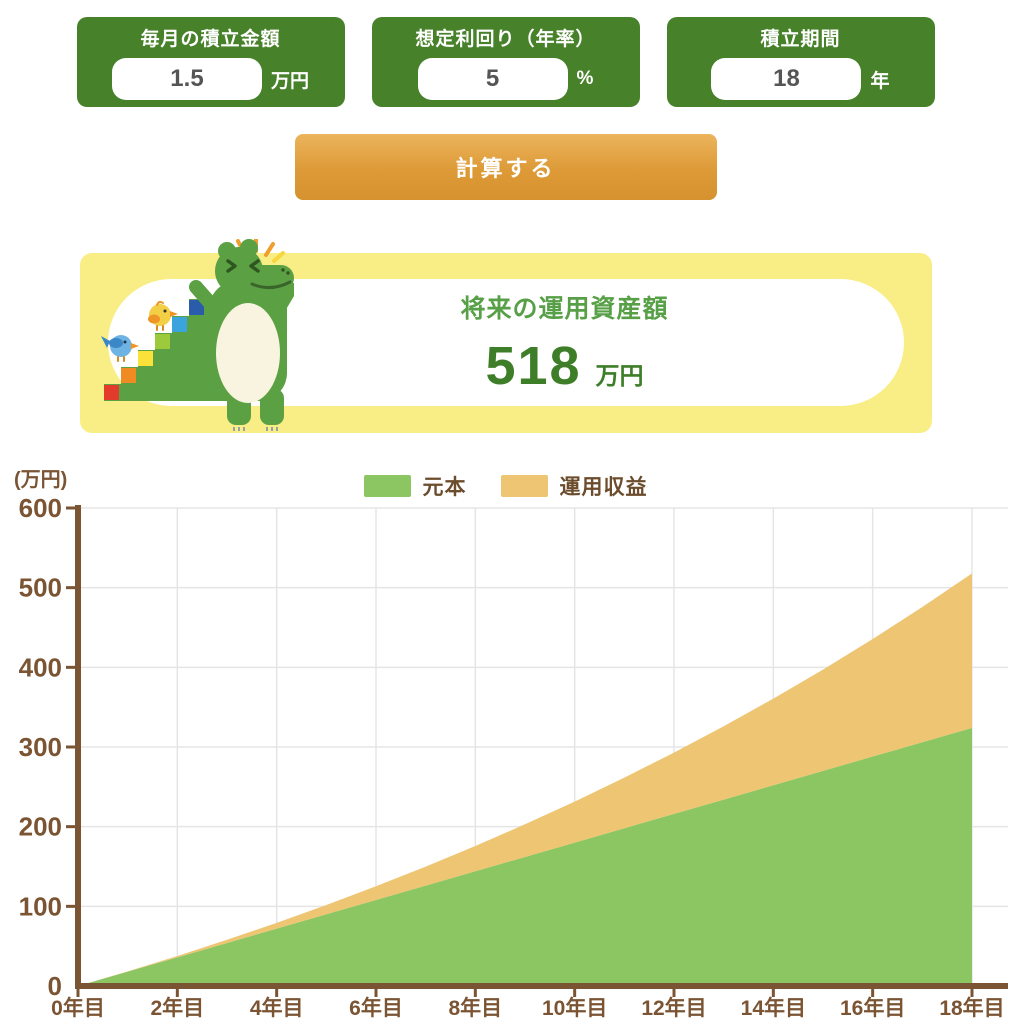 The image size is (1011, 1024). What do you see at coordinates (40, 906) in the screenshot?
I see `y-axis-label: 100` at bounding box center [40, 906].